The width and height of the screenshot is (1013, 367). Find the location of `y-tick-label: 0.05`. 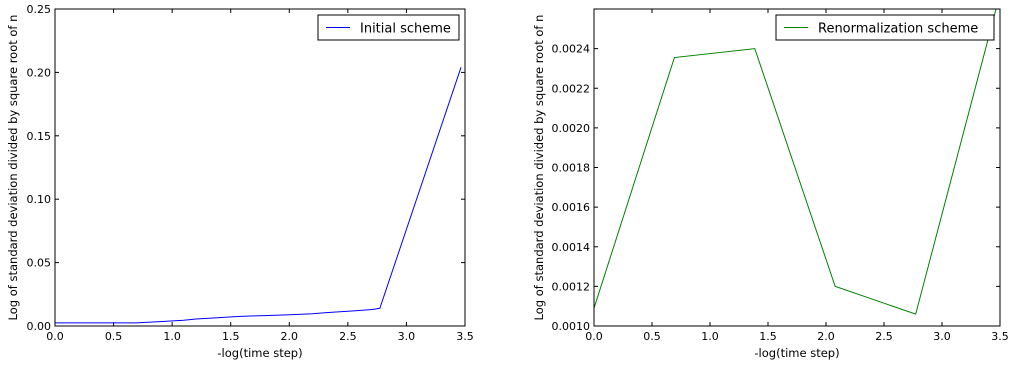

y-tick-label: 0.05 is located at coordinates (39, 263).